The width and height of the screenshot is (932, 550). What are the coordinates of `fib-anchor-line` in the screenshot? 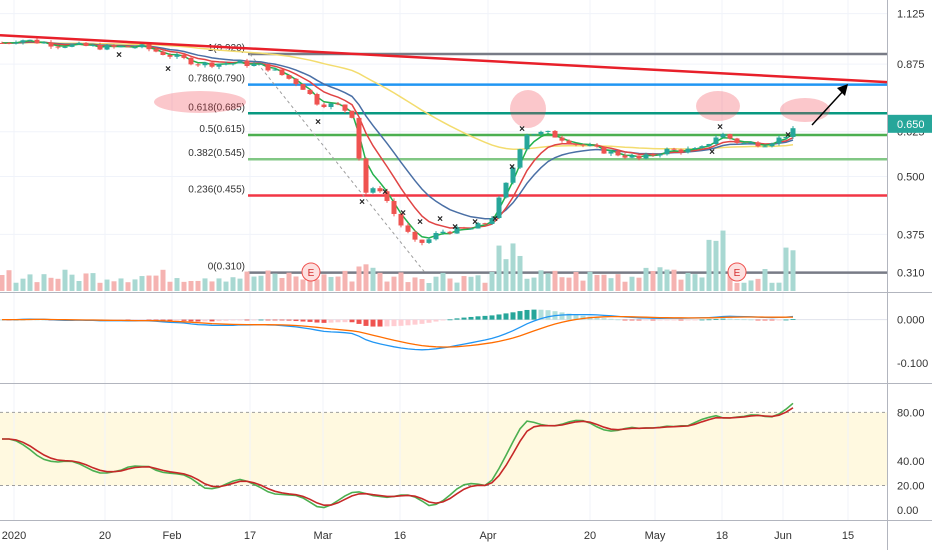 It's located at (337, 163).